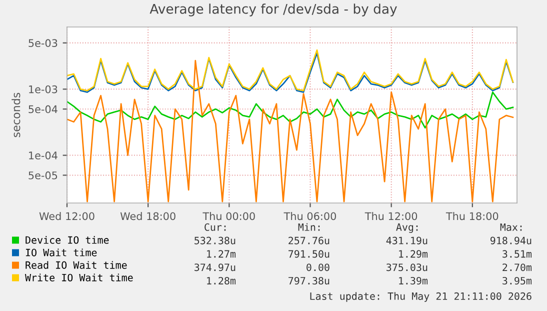  What do you see at coordinates (407, 228) in the screenshot?
I see `text: Avg:` at bounding box center [407, 228].